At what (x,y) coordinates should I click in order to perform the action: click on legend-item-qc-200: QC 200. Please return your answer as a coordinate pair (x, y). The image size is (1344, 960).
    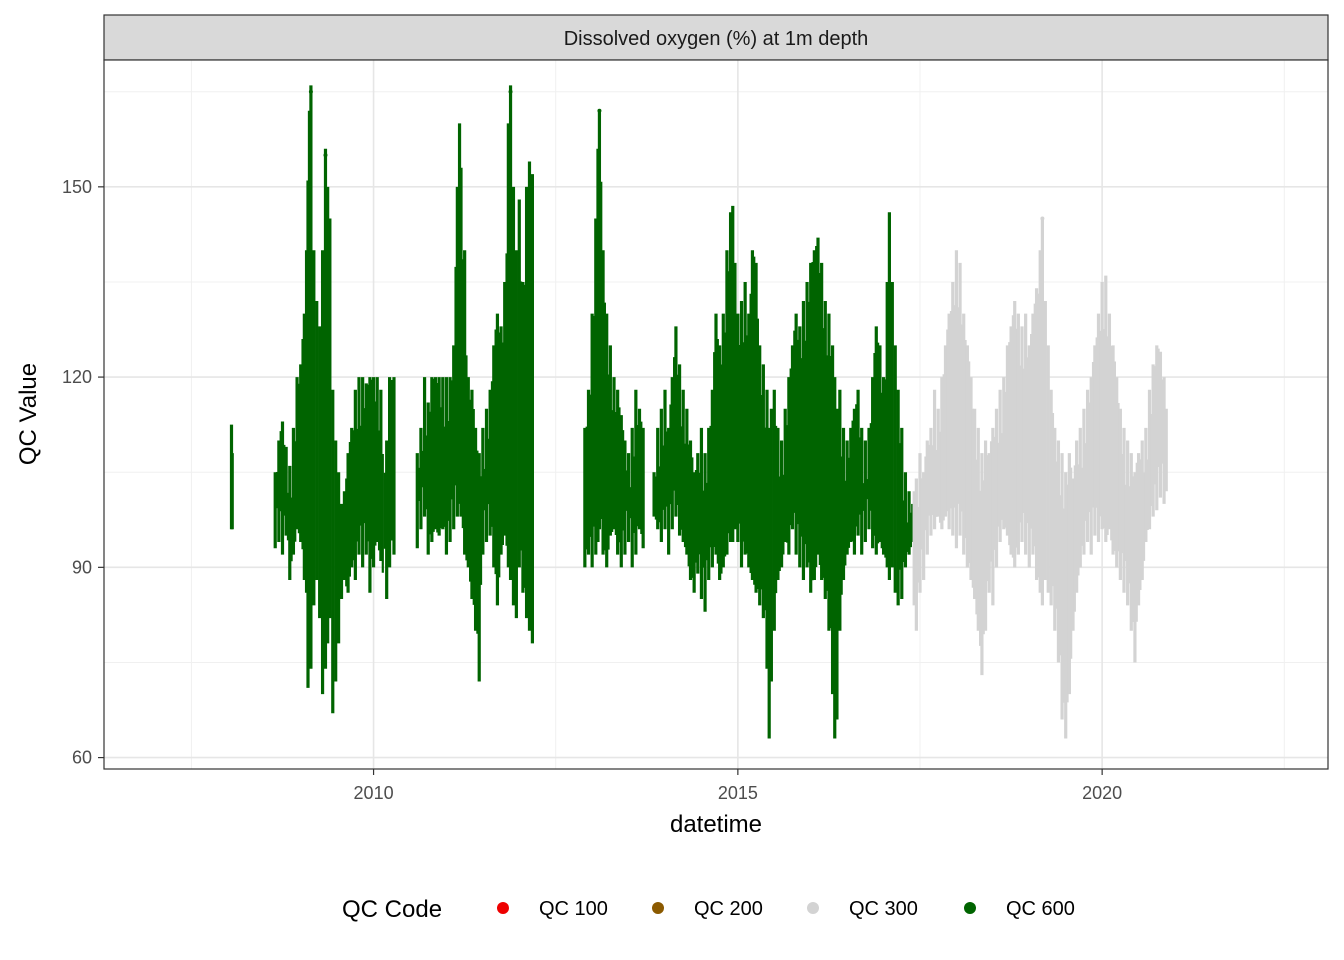
    Looking at the image, I should click on (707, 909).